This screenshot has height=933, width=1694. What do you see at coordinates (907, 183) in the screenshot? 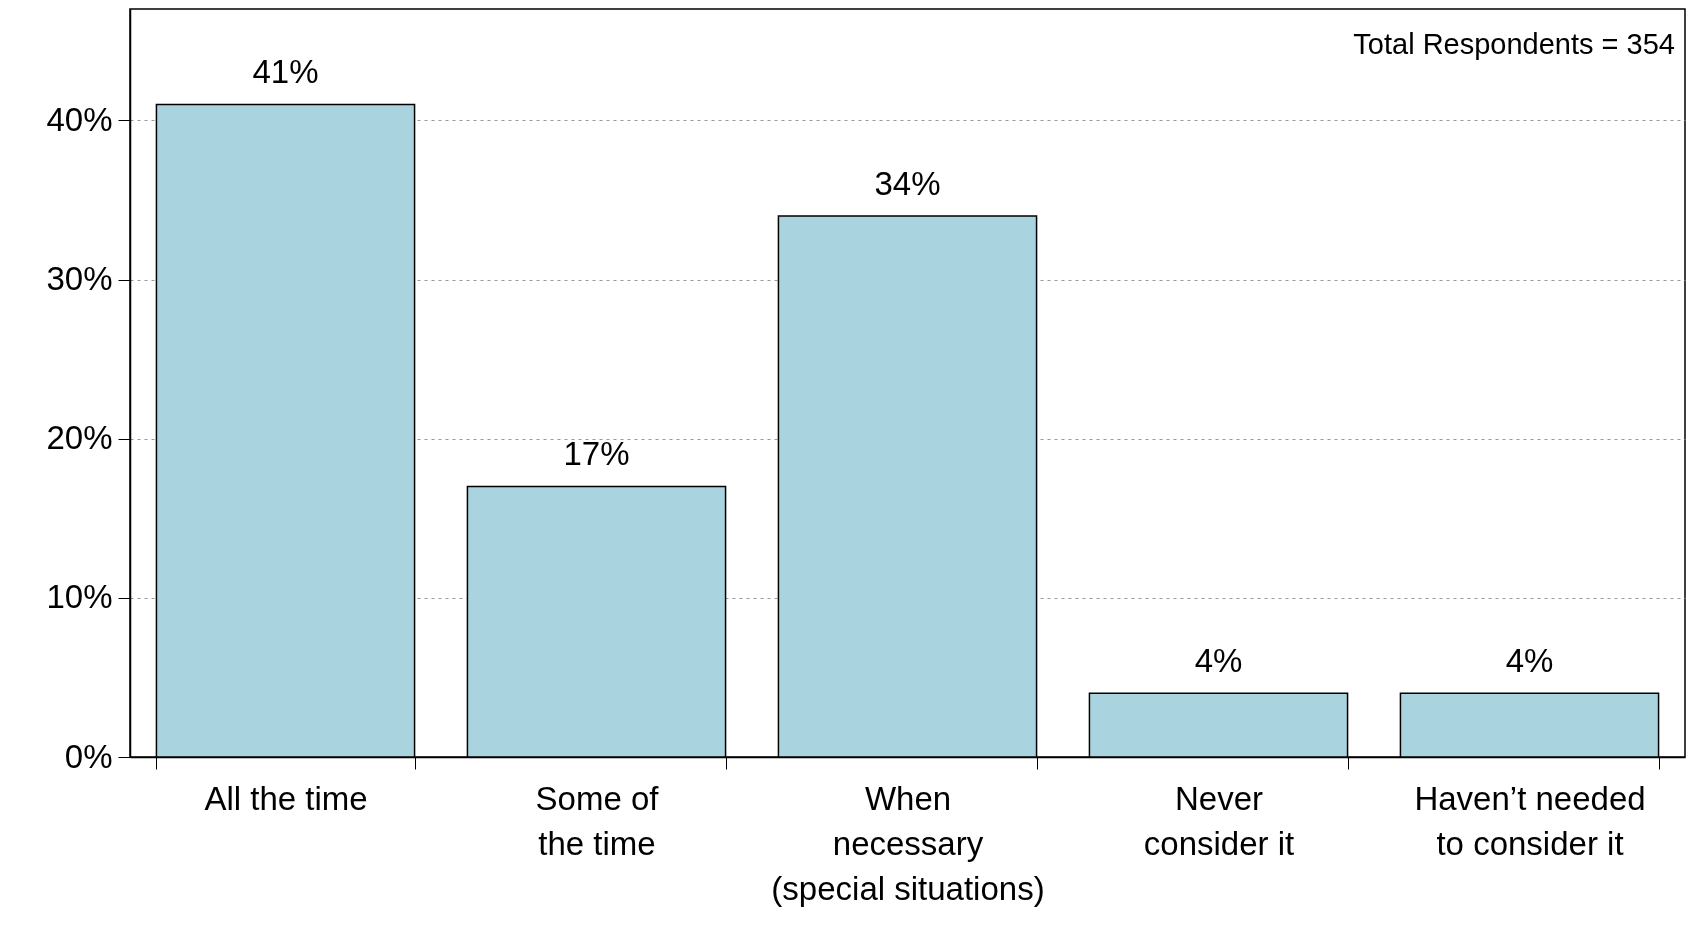
I see `data-label: 34%` at bounding box center [907, 183].